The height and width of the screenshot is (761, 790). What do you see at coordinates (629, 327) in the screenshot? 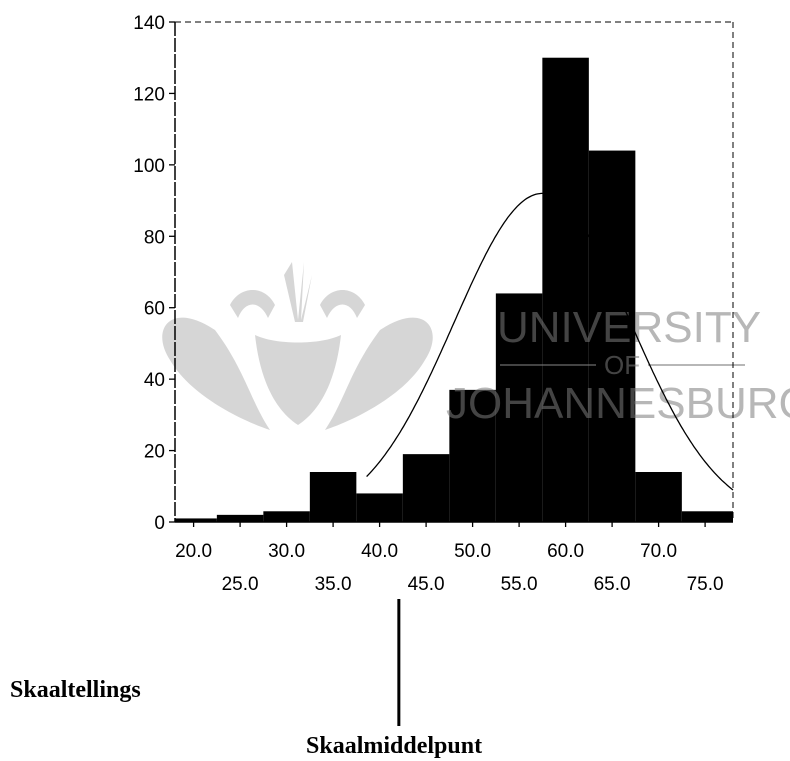
I see `watermark-text-line1: UNIVERSITY` at bounding box center [629, 327].